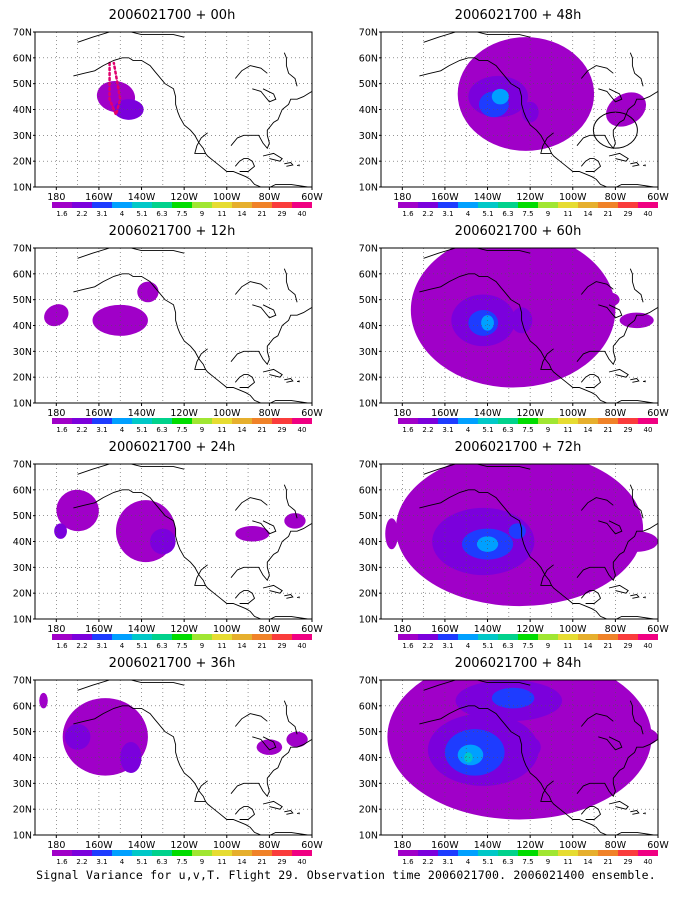 The image size is (692, 900). Describe the element at coordinates (527, 645) in the screenshot. I see `legend-label: 7.5` at that location.